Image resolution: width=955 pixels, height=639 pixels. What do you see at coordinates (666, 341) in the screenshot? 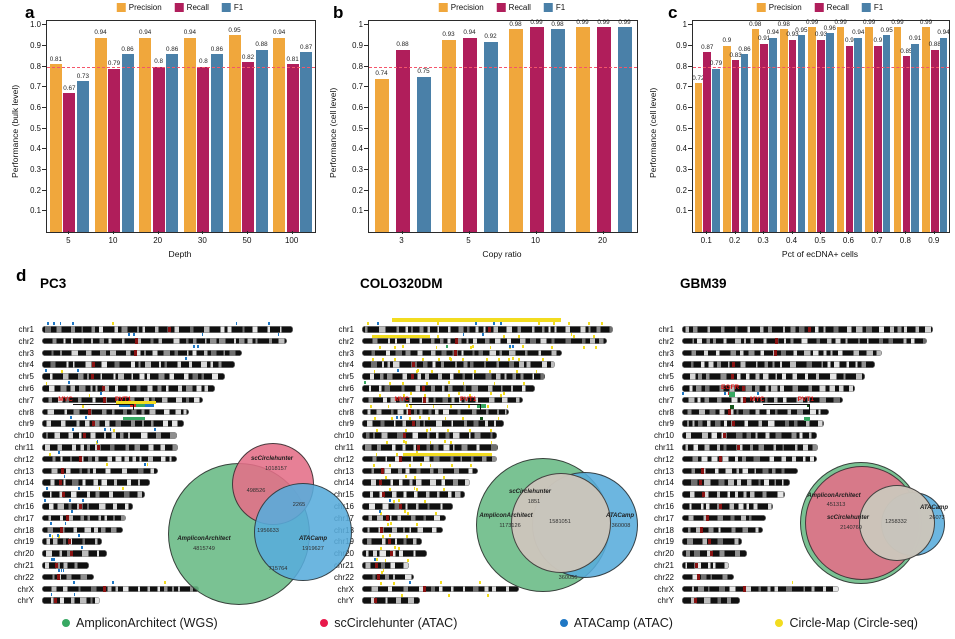
I see `chromosome-label: chr2` at bounding box center [666, 341].